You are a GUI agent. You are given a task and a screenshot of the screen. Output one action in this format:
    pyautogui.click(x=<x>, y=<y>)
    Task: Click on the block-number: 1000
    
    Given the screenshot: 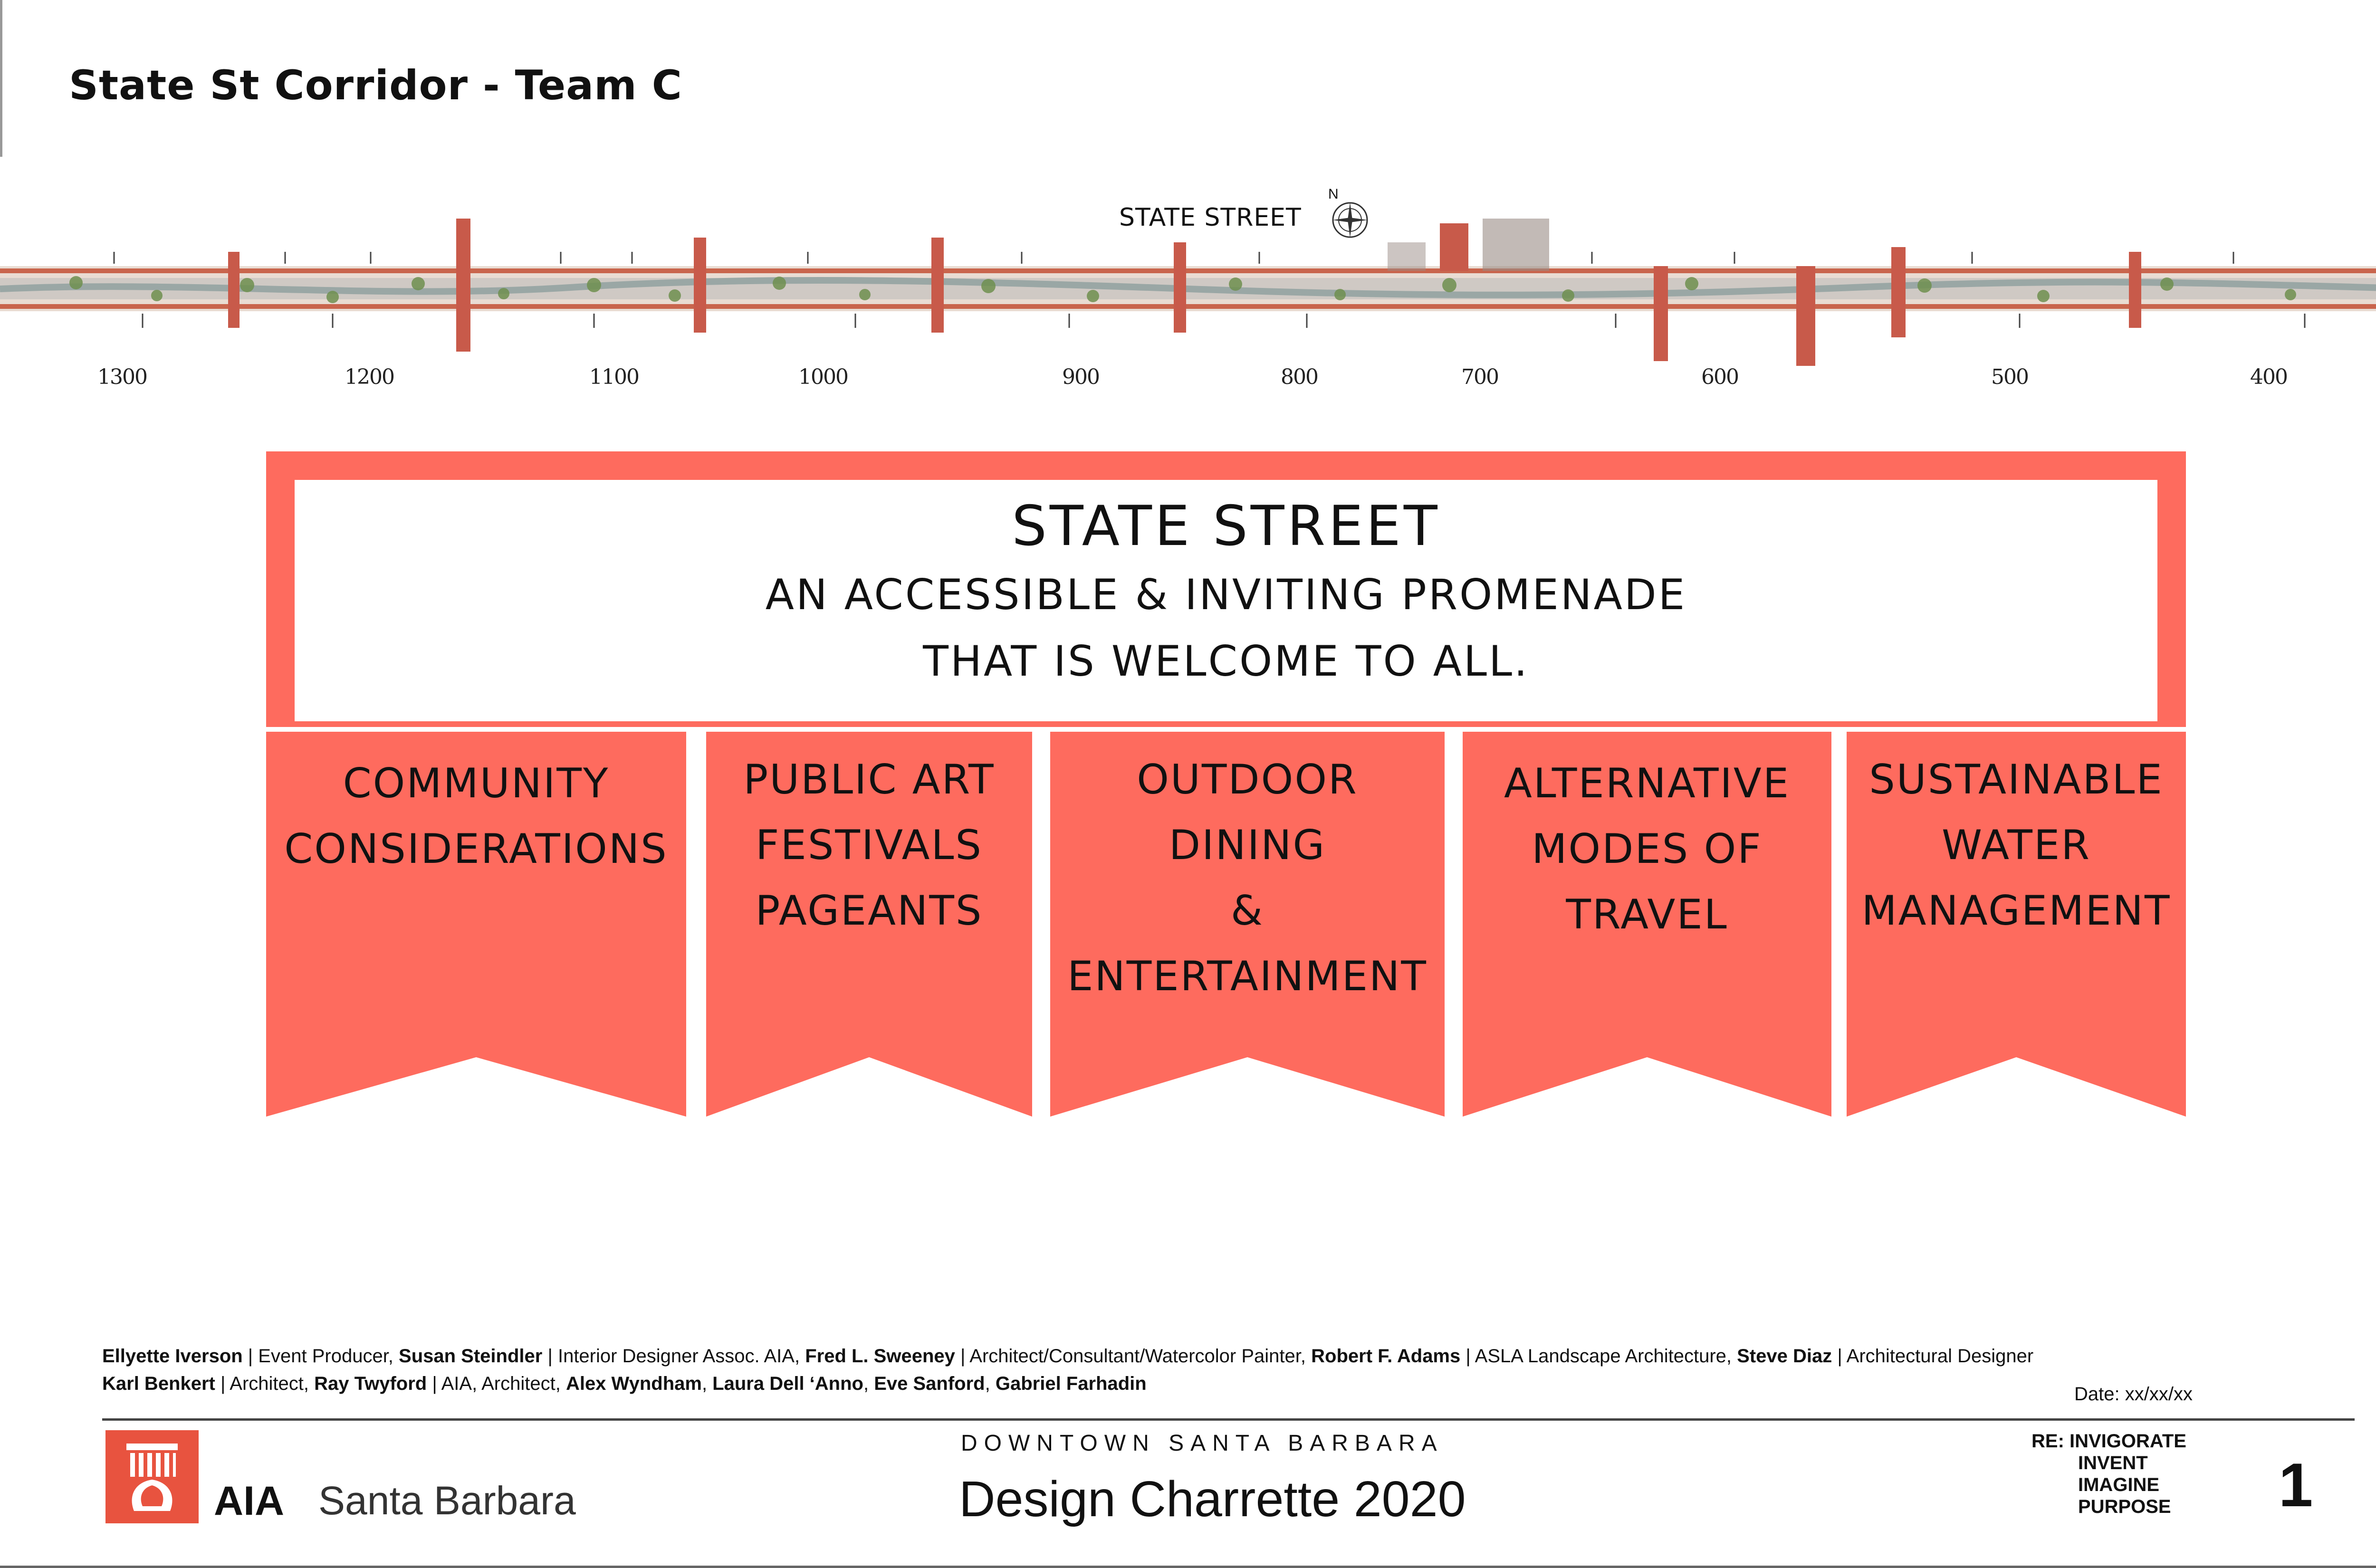 What is the action you would take?
    pyautogui.click(x=823, y=377)
    